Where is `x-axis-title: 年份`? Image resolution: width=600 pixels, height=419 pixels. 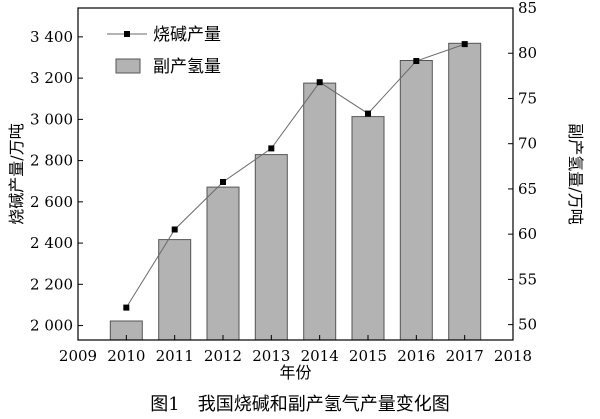 x-axis-title: 年份 is located at coordinates (295, 372).